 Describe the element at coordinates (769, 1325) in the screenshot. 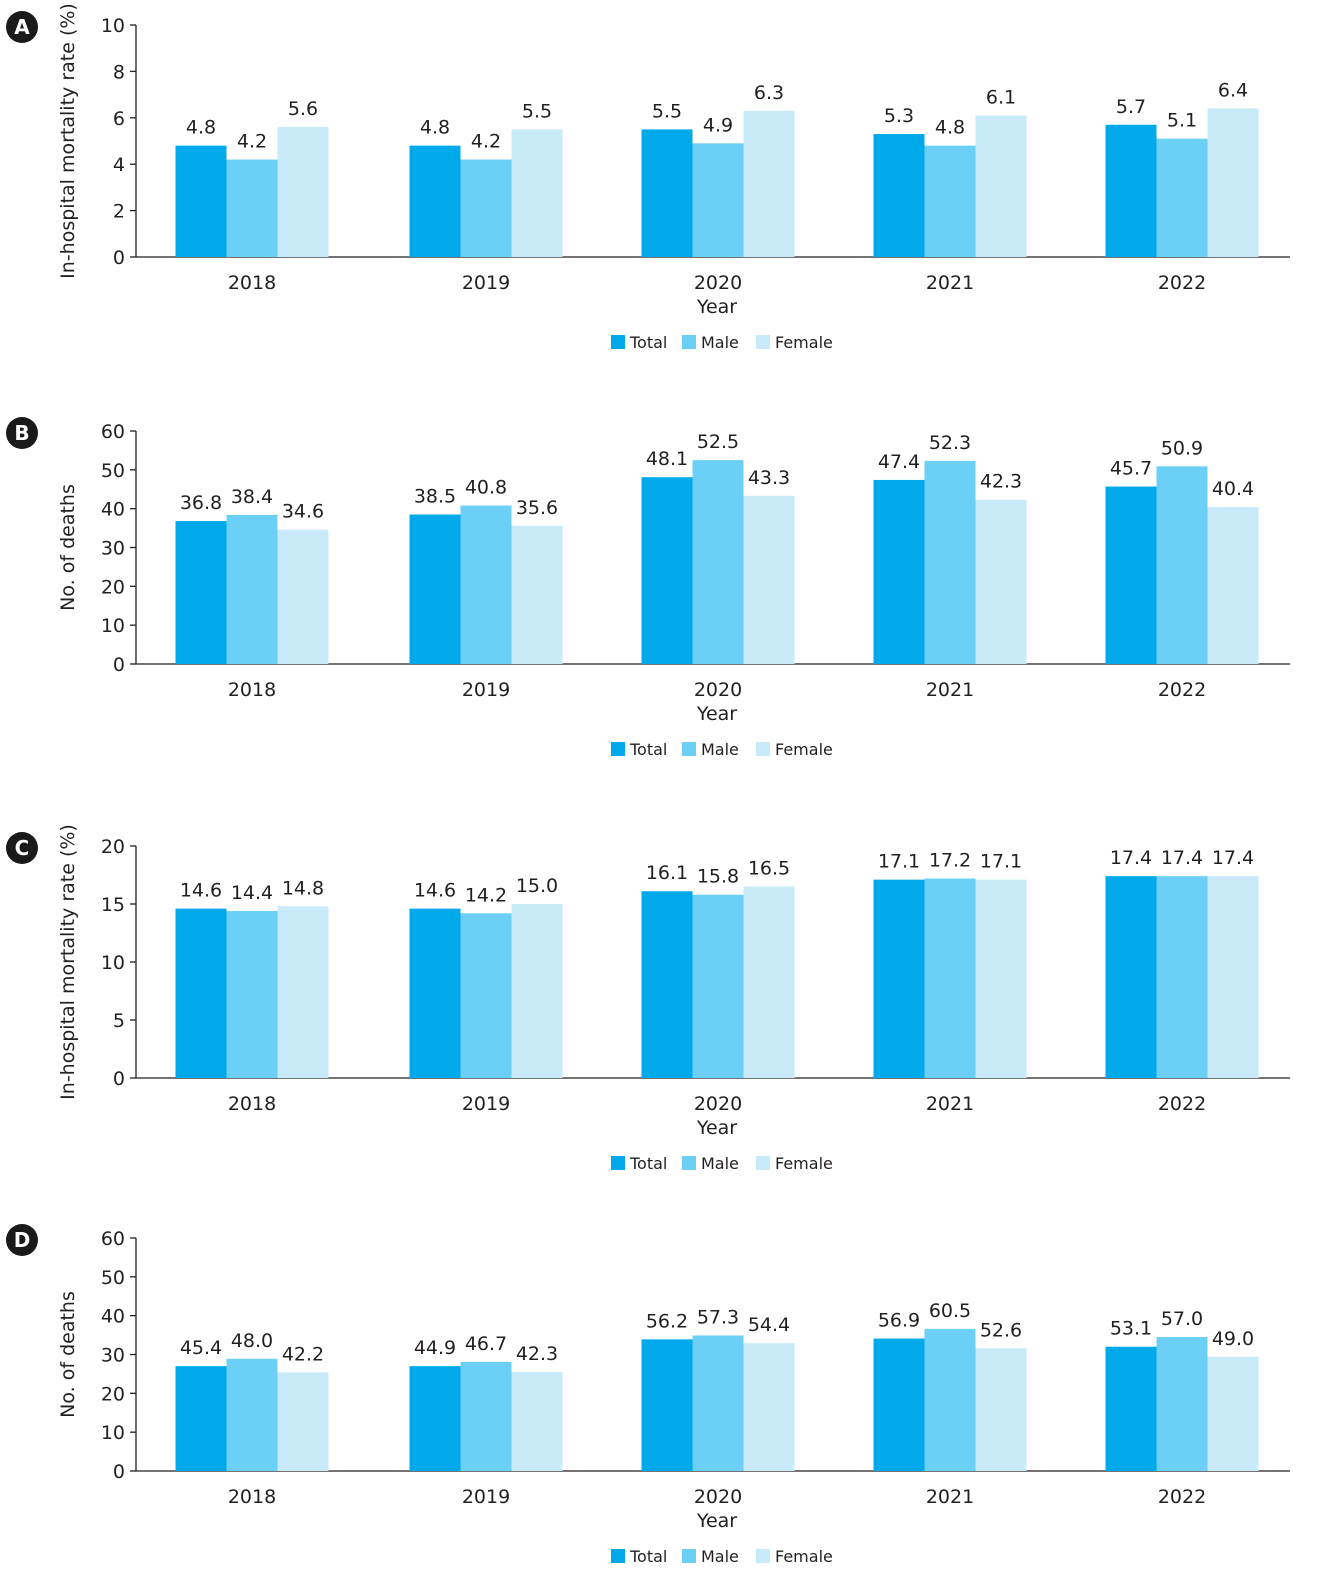

I see `panel-d-bar-value-label: 54.4` at that location.